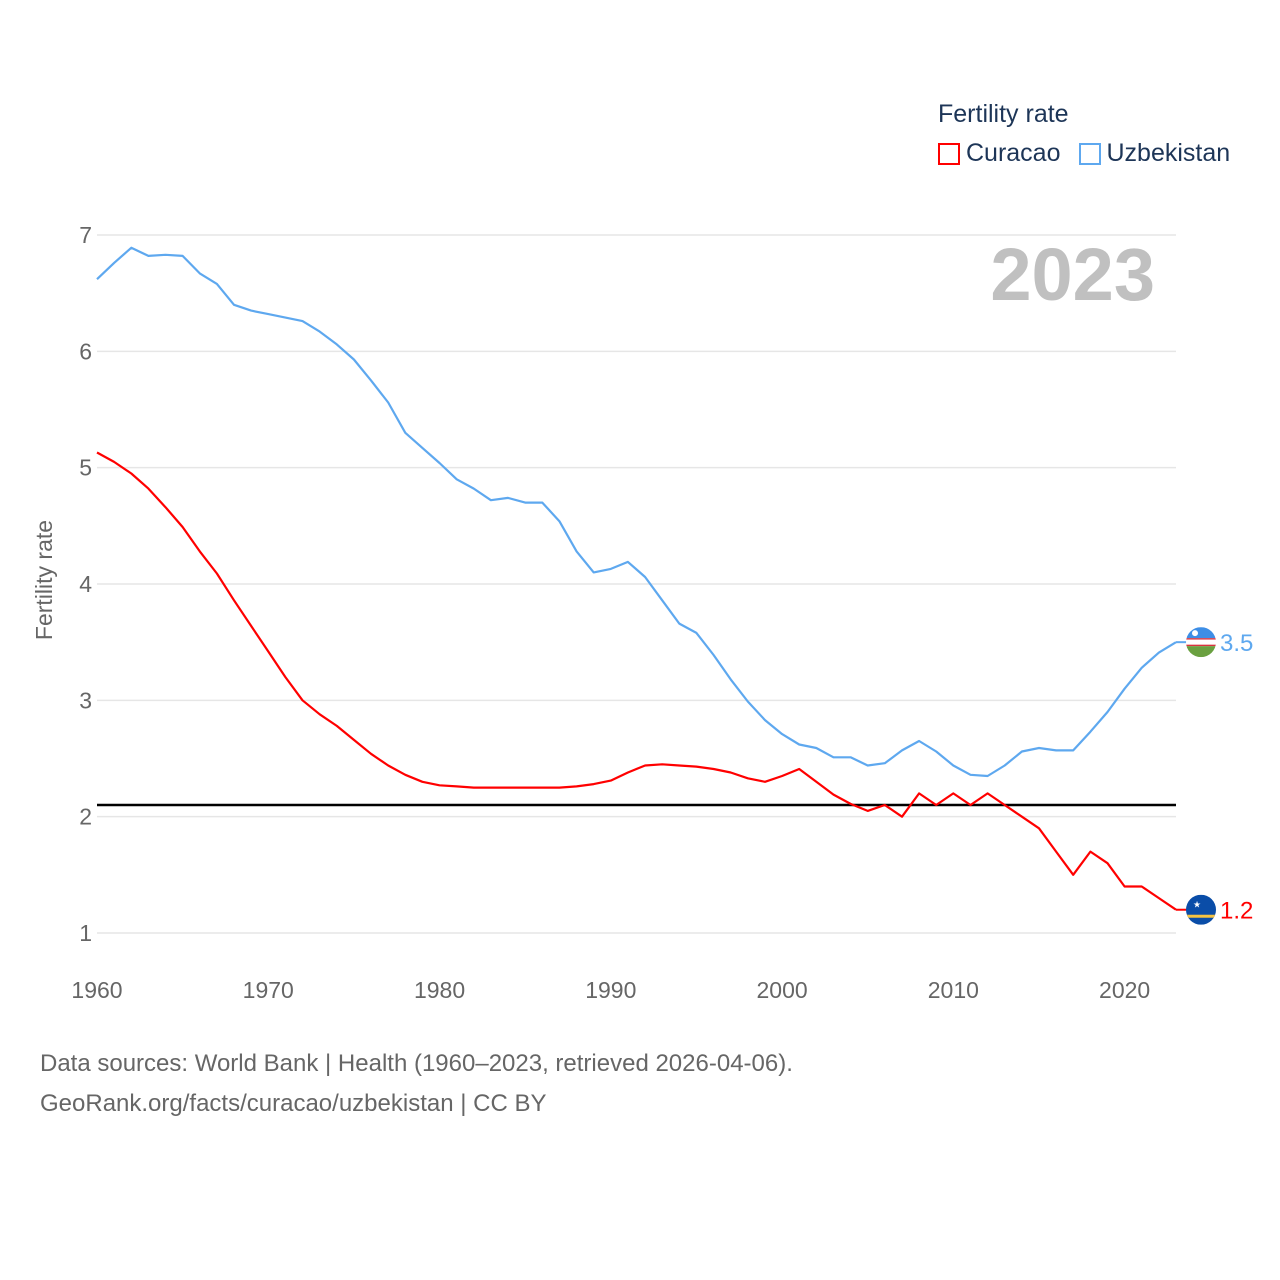 The height and width of the screenshot is (1280, 1280). What do you see at coordinates (1089, 153) in the screenshot?
I see `legend-swatch-uzbekistan` at bounding box center [1089, 153].